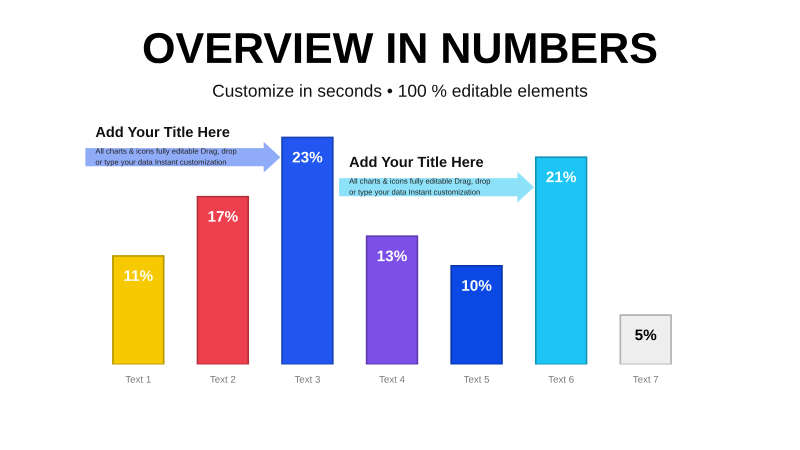  Describe the element at coordinates (392, 379) in the screenshot. I see `x-tick-label: Text 4` at that location.